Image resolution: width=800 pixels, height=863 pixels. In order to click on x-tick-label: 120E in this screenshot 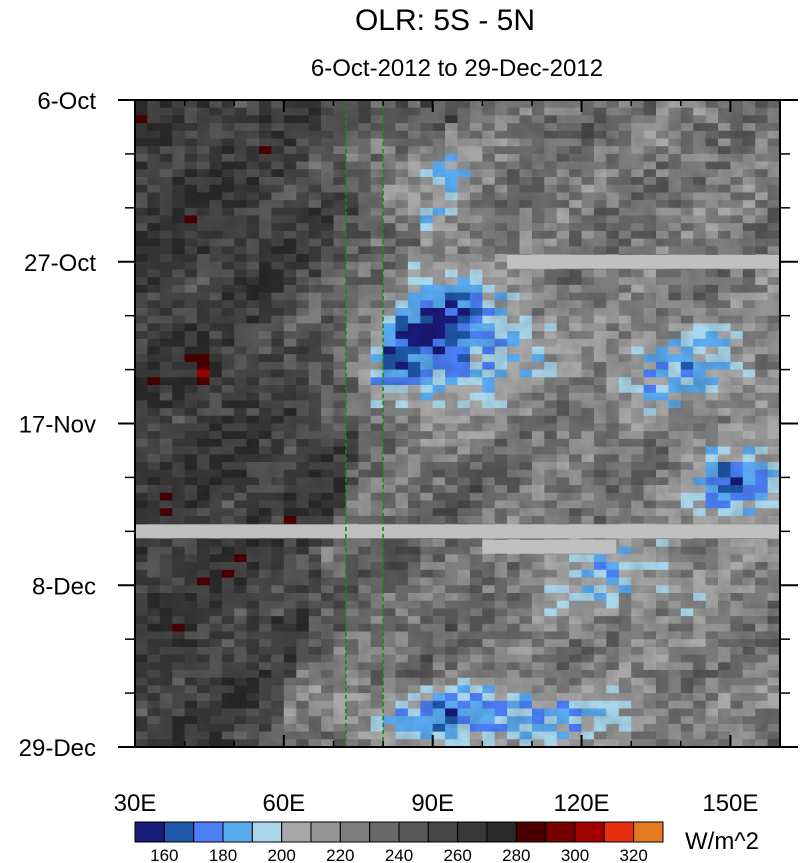, I will do `click(582, 803)`.